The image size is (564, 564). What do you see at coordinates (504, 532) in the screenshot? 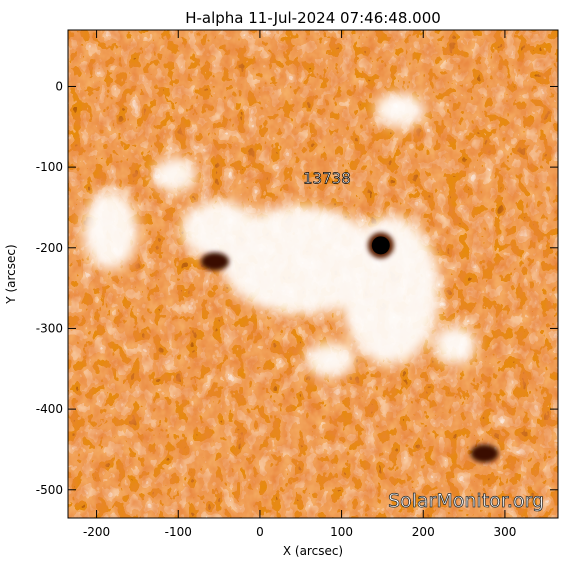
I see `x-tick-label: 300` at bounding box center [504, 532].